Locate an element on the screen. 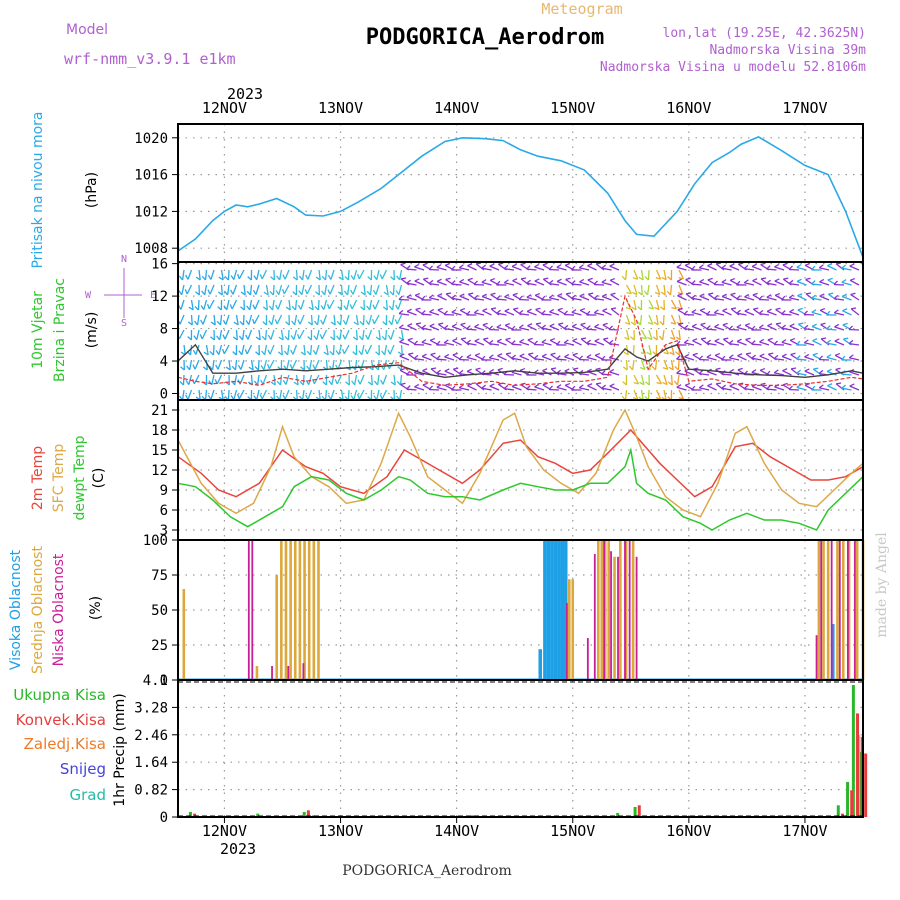 The image size is (900, 900). high-cloud-bar is located at coordinates (555, 610).